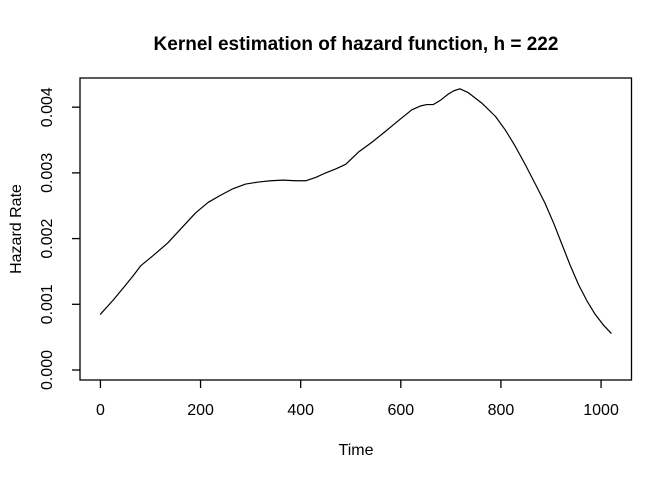 This screenshot has height=480, width=672. What do you see at coordinates (16, 229) in the screenshot?
I see `y-axis-label: Hazard Rate` at bounding box center [16, 229].